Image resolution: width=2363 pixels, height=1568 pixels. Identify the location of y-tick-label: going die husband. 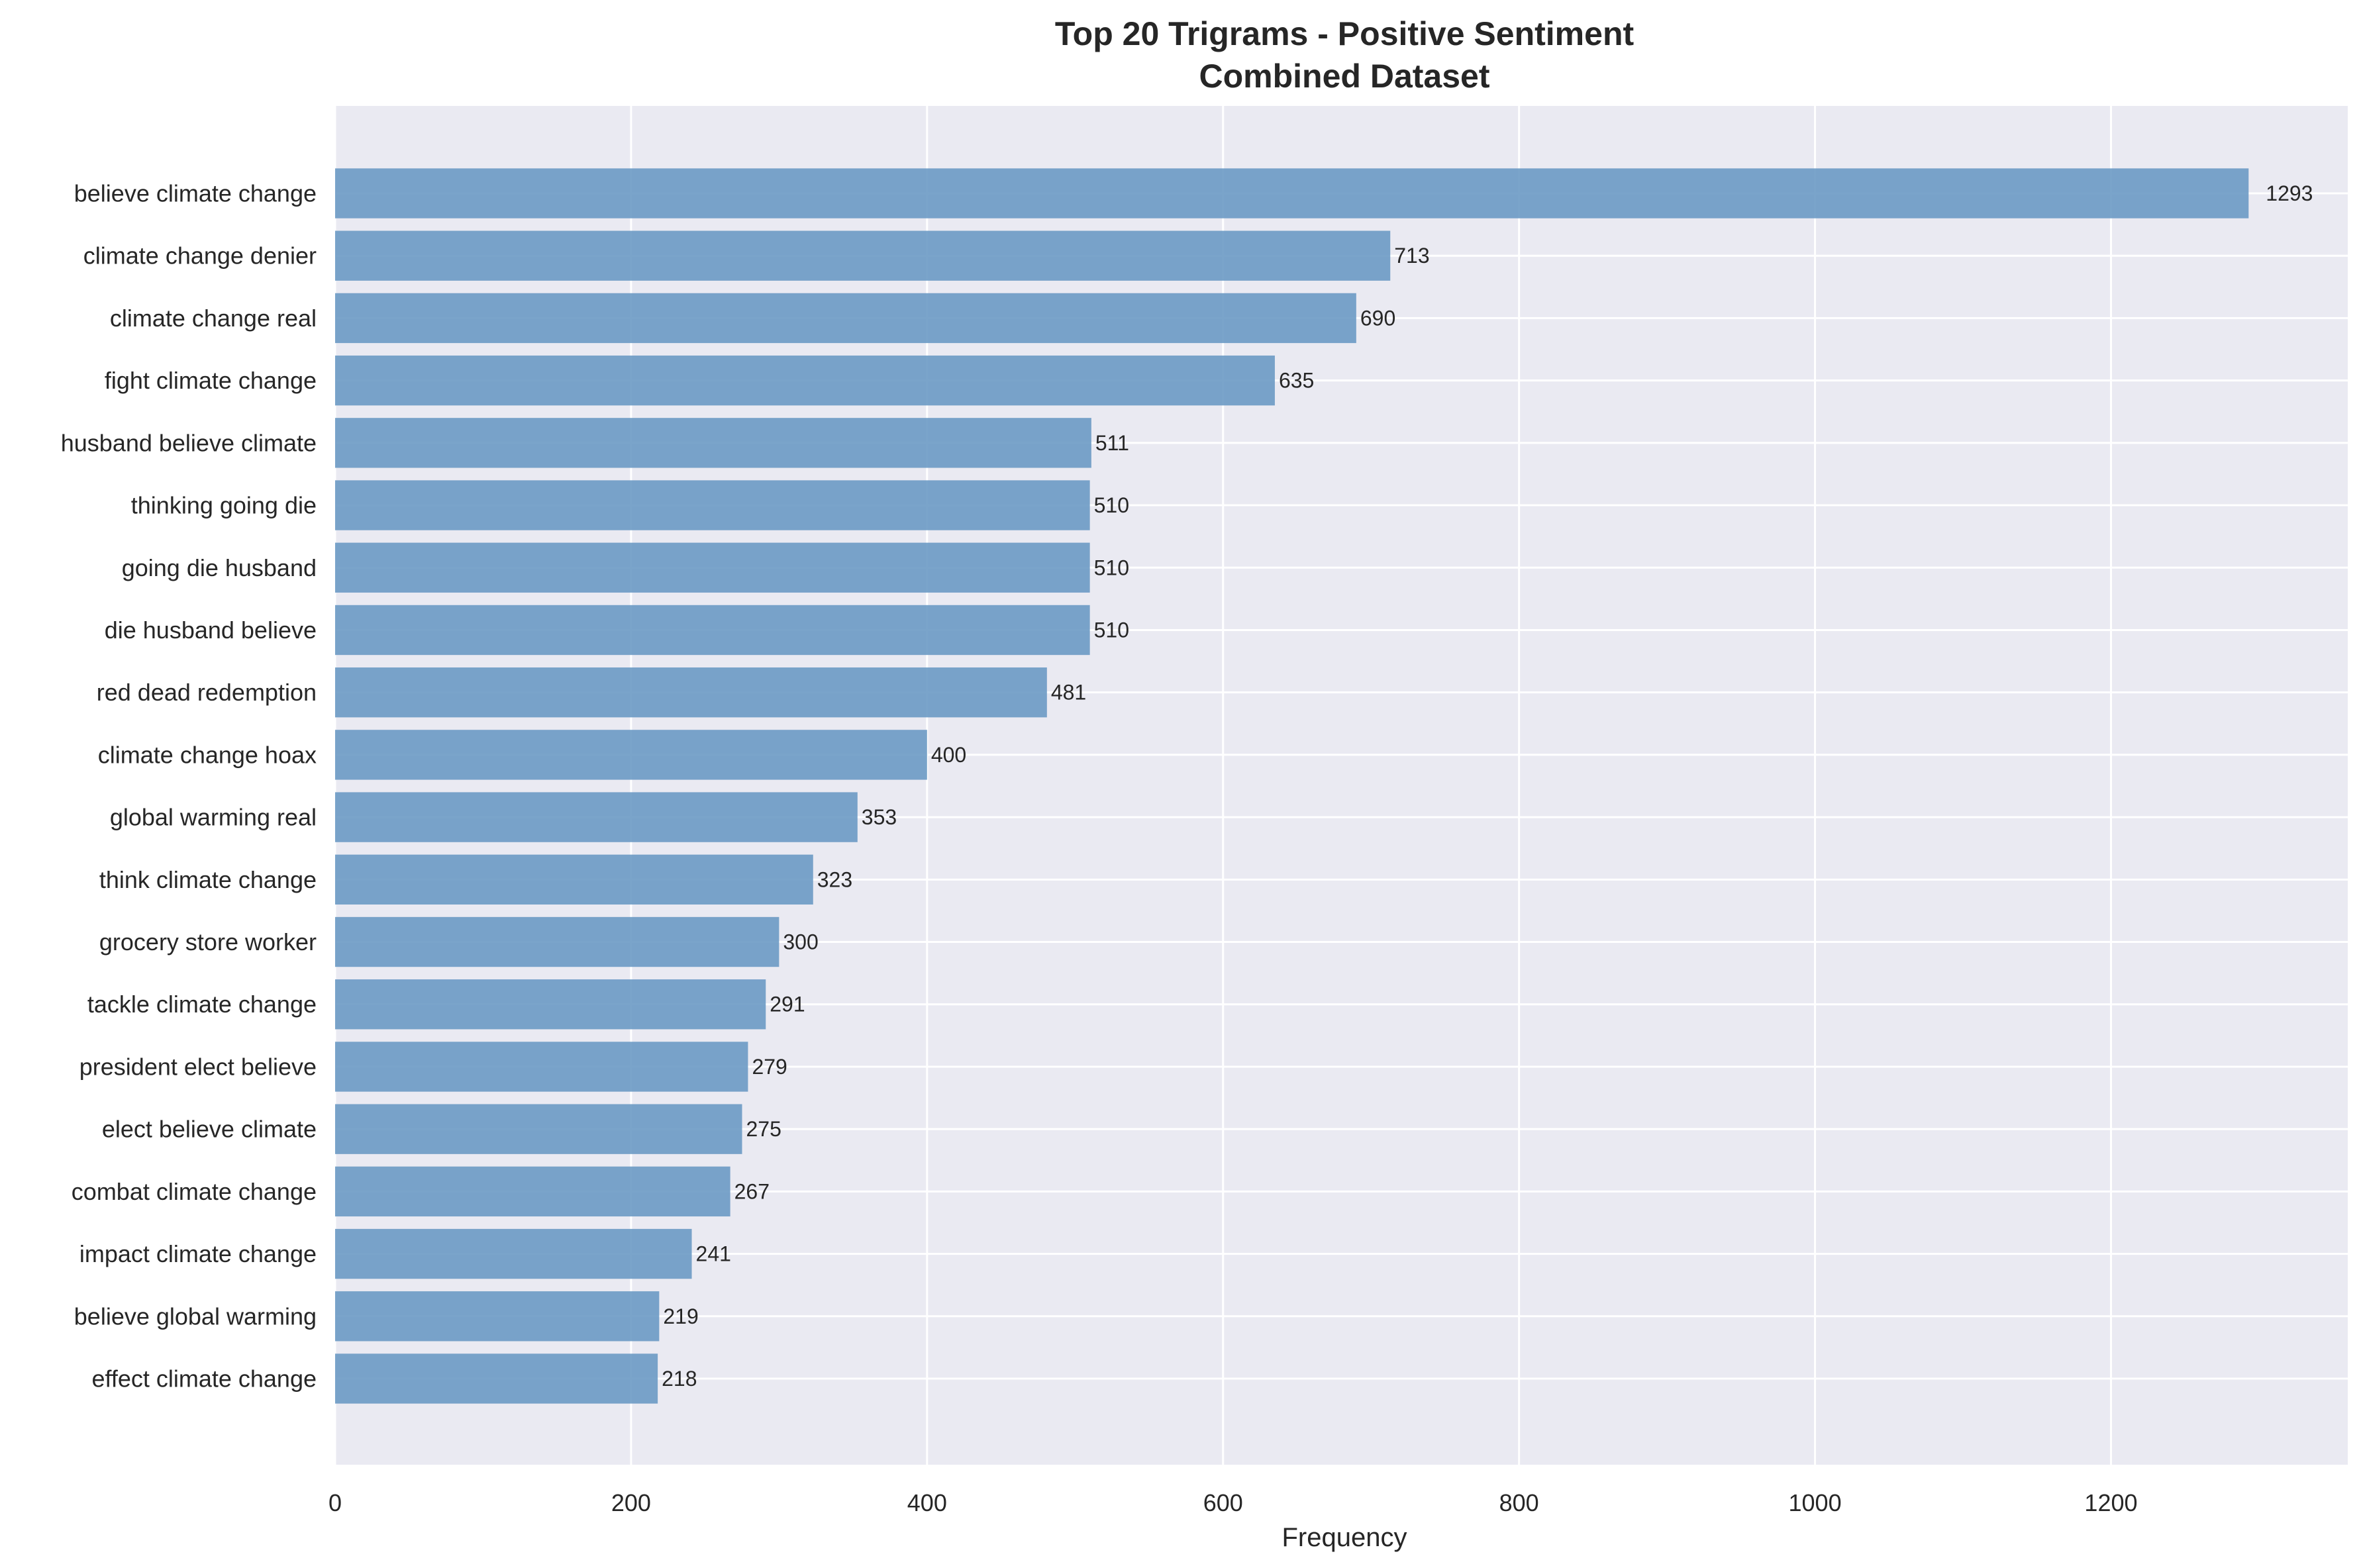
(219, 567).